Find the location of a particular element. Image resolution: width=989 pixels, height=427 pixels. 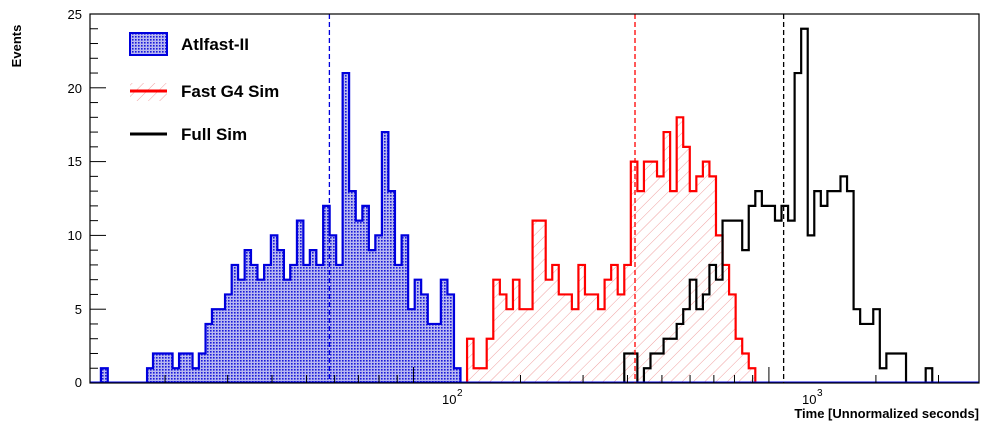

legend-label: Atlfast-II is located at coordinates (215, 44).